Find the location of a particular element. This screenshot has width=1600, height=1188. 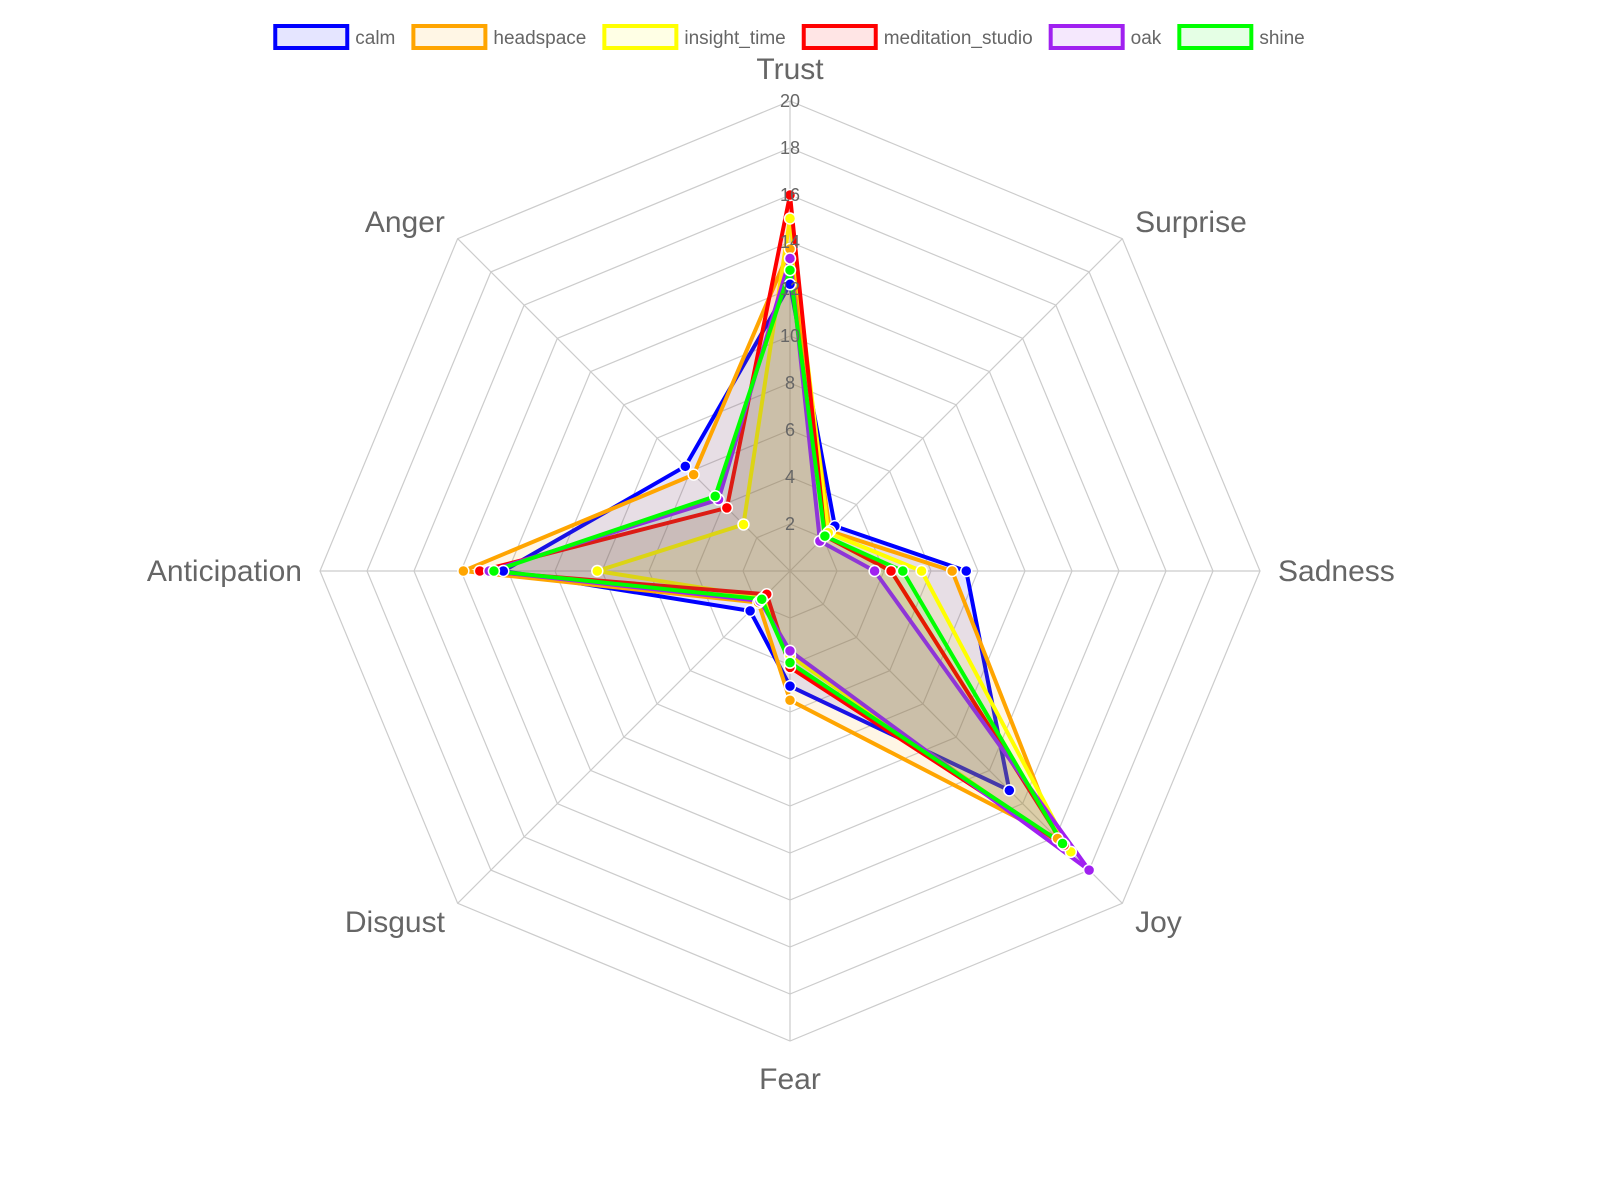

legend-label-shine: shine is located at coordinates (1281, 38).